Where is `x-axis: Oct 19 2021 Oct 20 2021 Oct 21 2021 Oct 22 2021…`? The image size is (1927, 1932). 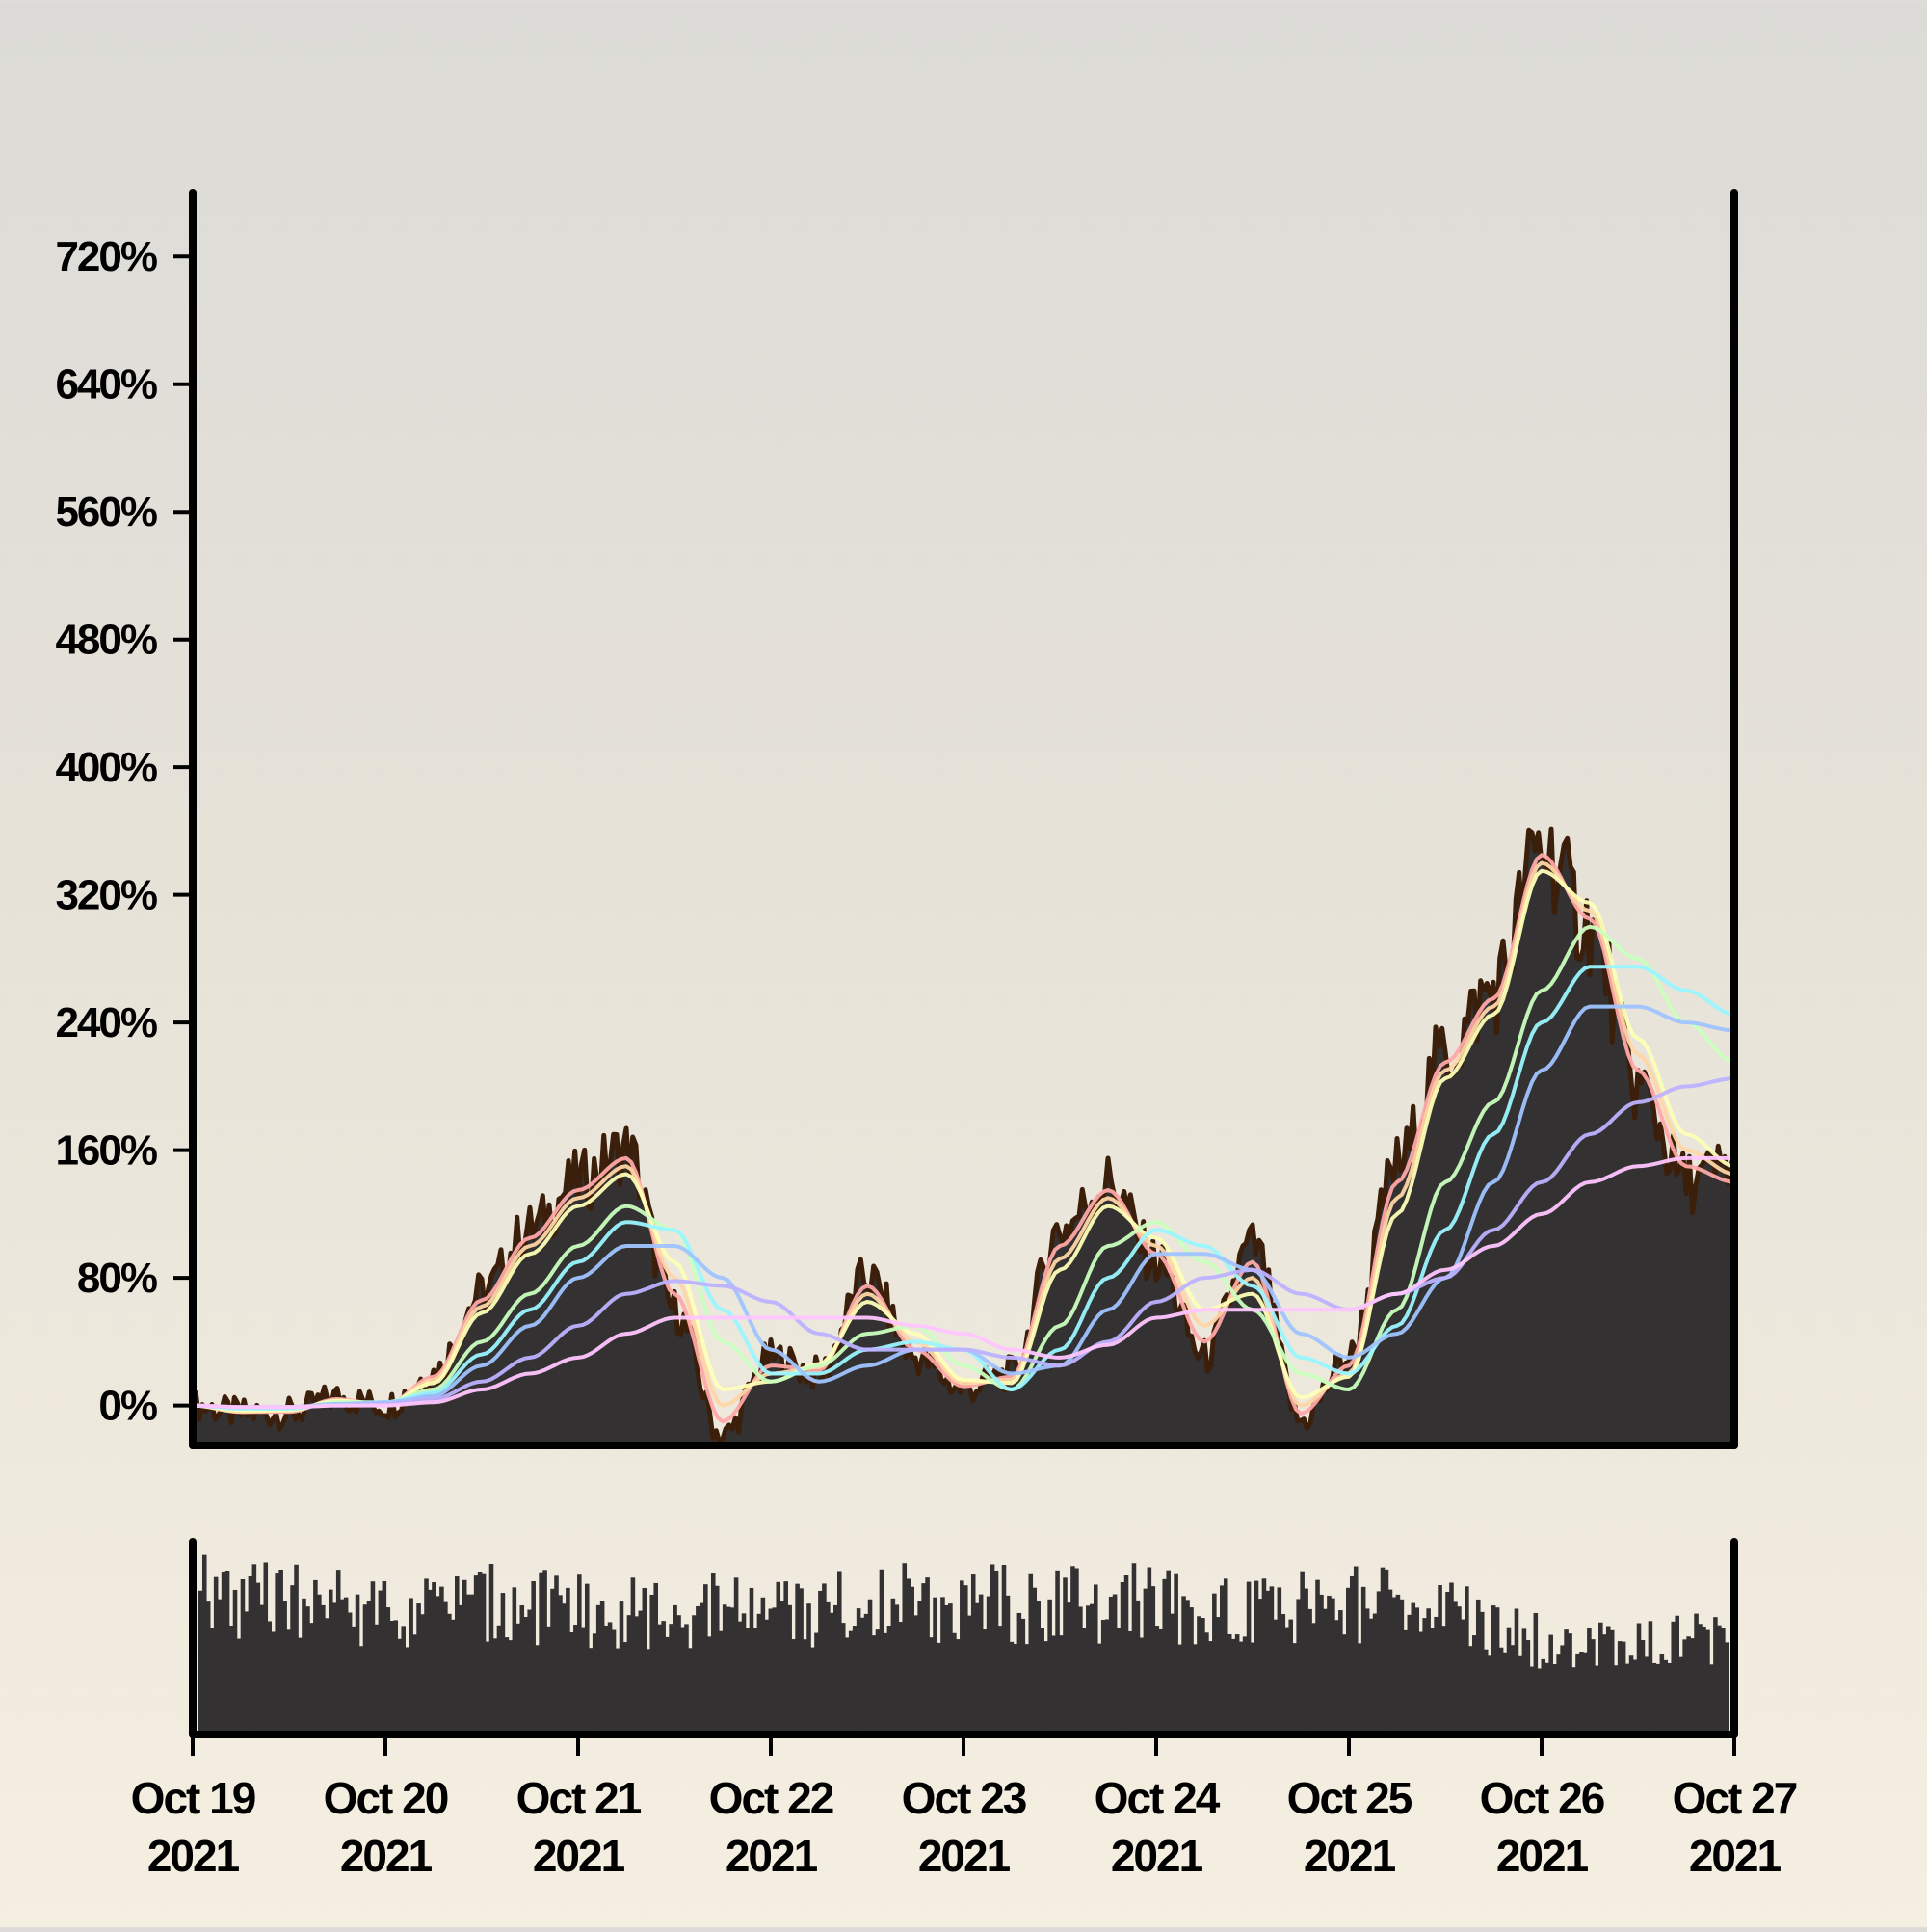
x-axis: Oct 19 2021 Oct 20 2021 Oct 21 2021 Oct 22 2021… is located at coordinates (965, 1807).